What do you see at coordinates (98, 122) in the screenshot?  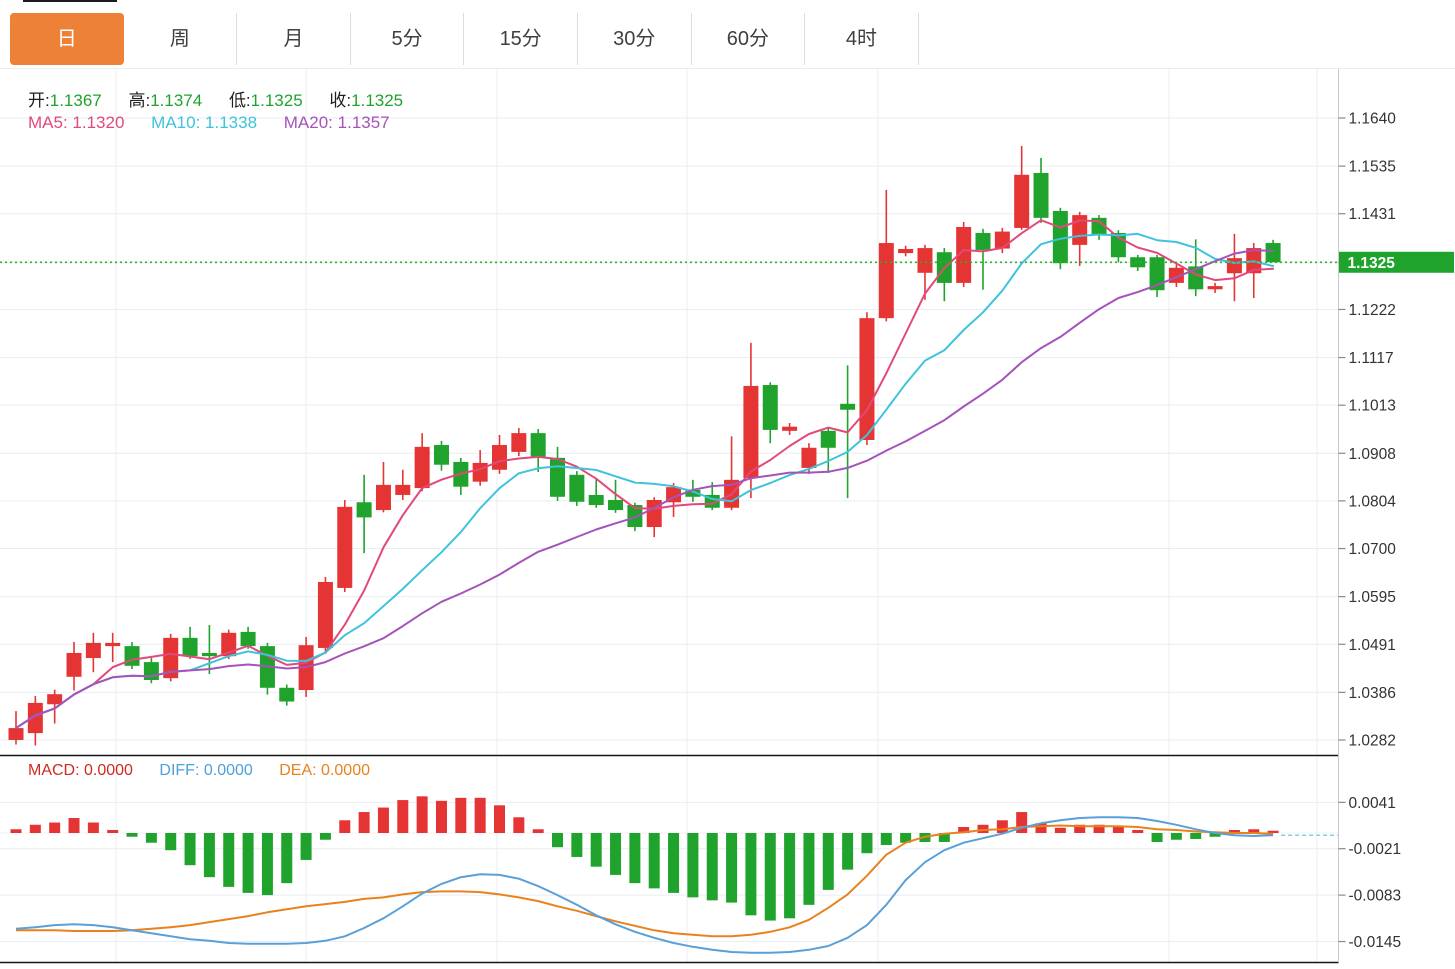 I see `ma5-value: 1.1320` at bounding box center [98, 122].